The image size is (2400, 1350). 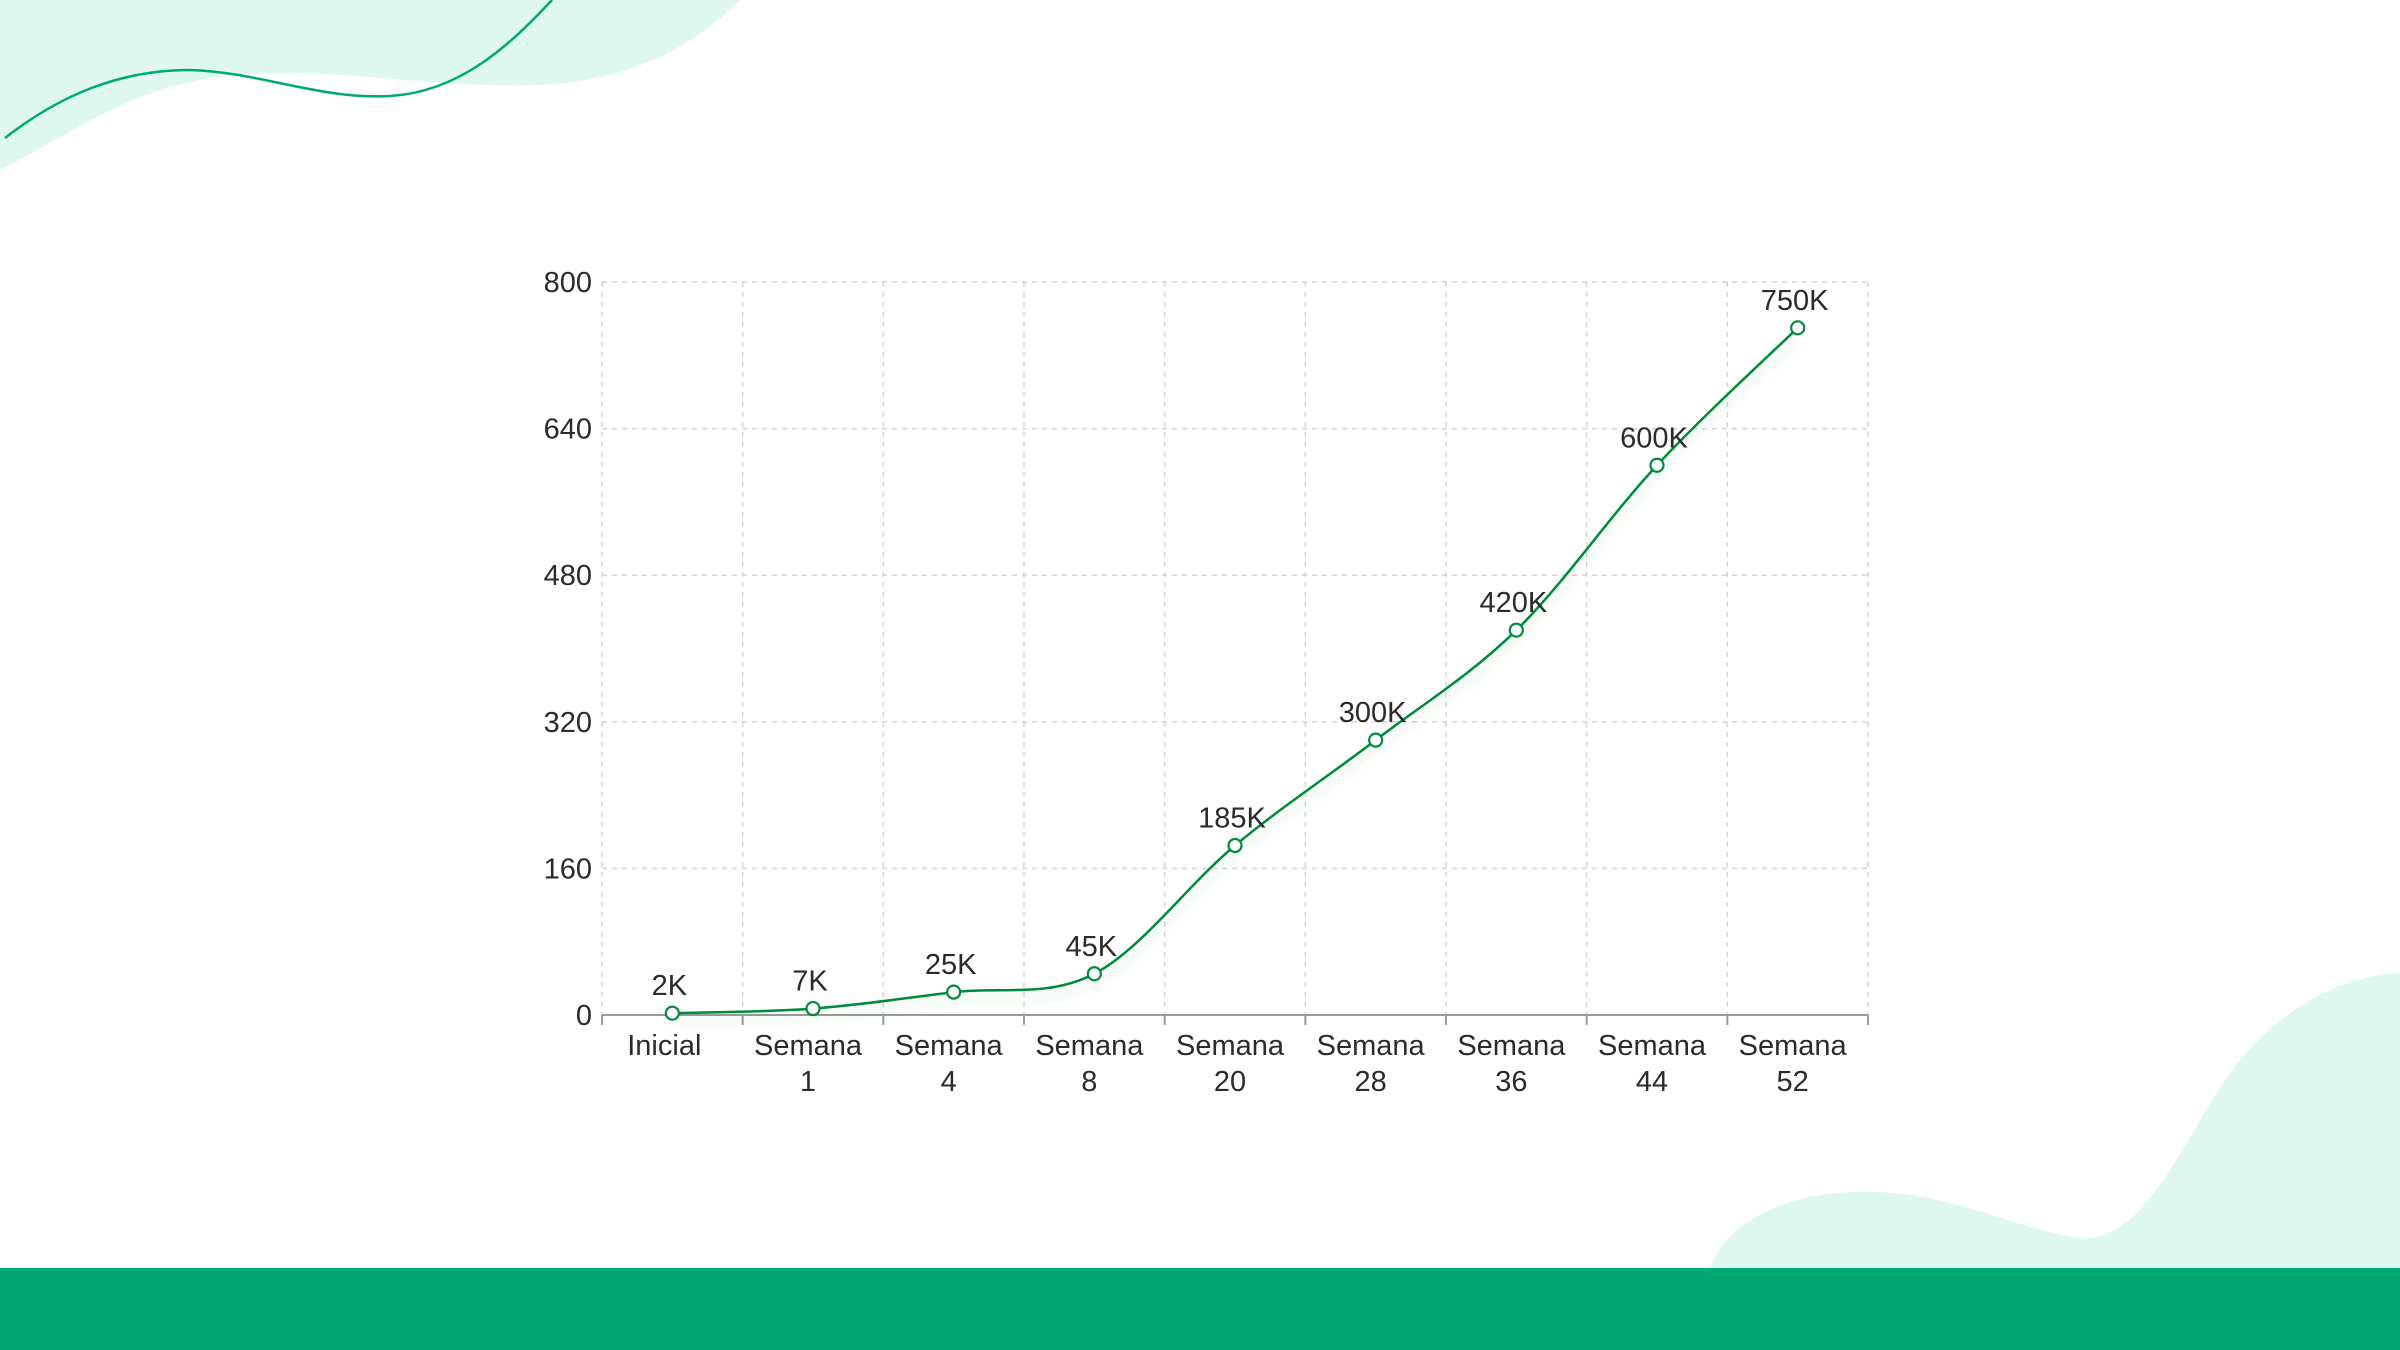 I want to click on top-left-blob, so click(x=370, y=85).